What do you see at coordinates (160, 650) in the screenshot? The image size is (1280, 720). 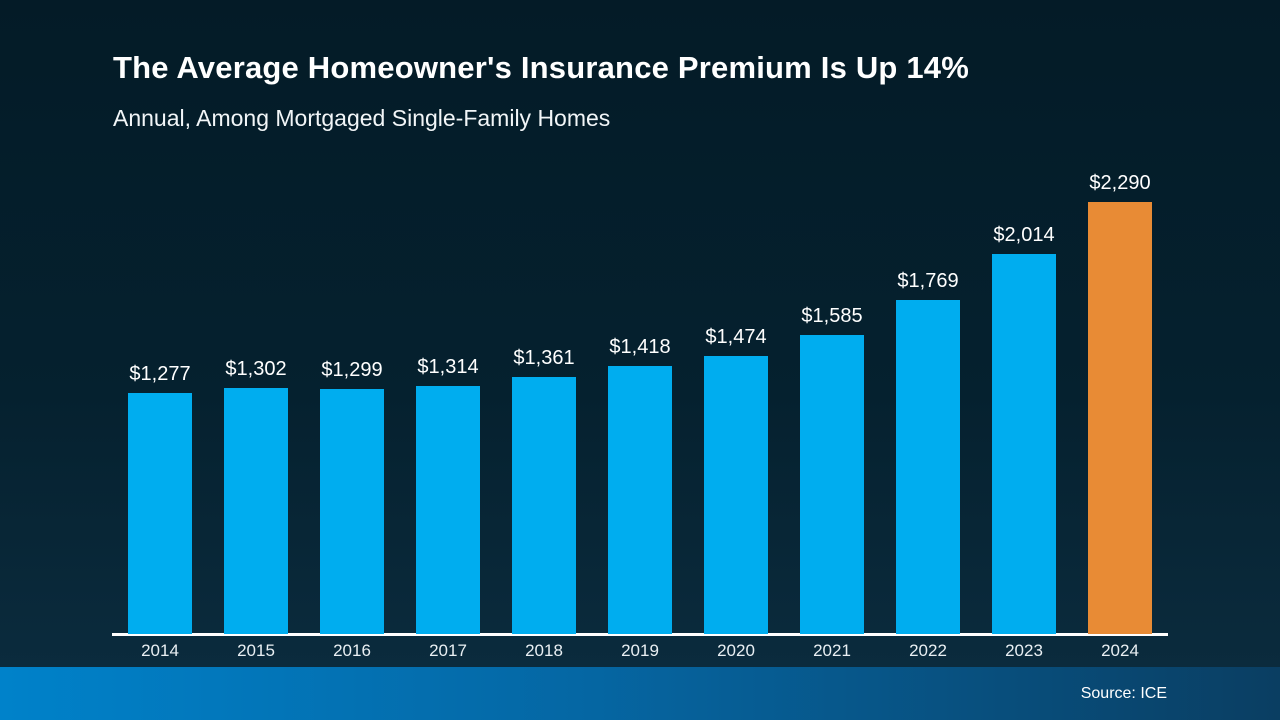 I see `year-label-2014: 2014` at bounding box center [160, 650].